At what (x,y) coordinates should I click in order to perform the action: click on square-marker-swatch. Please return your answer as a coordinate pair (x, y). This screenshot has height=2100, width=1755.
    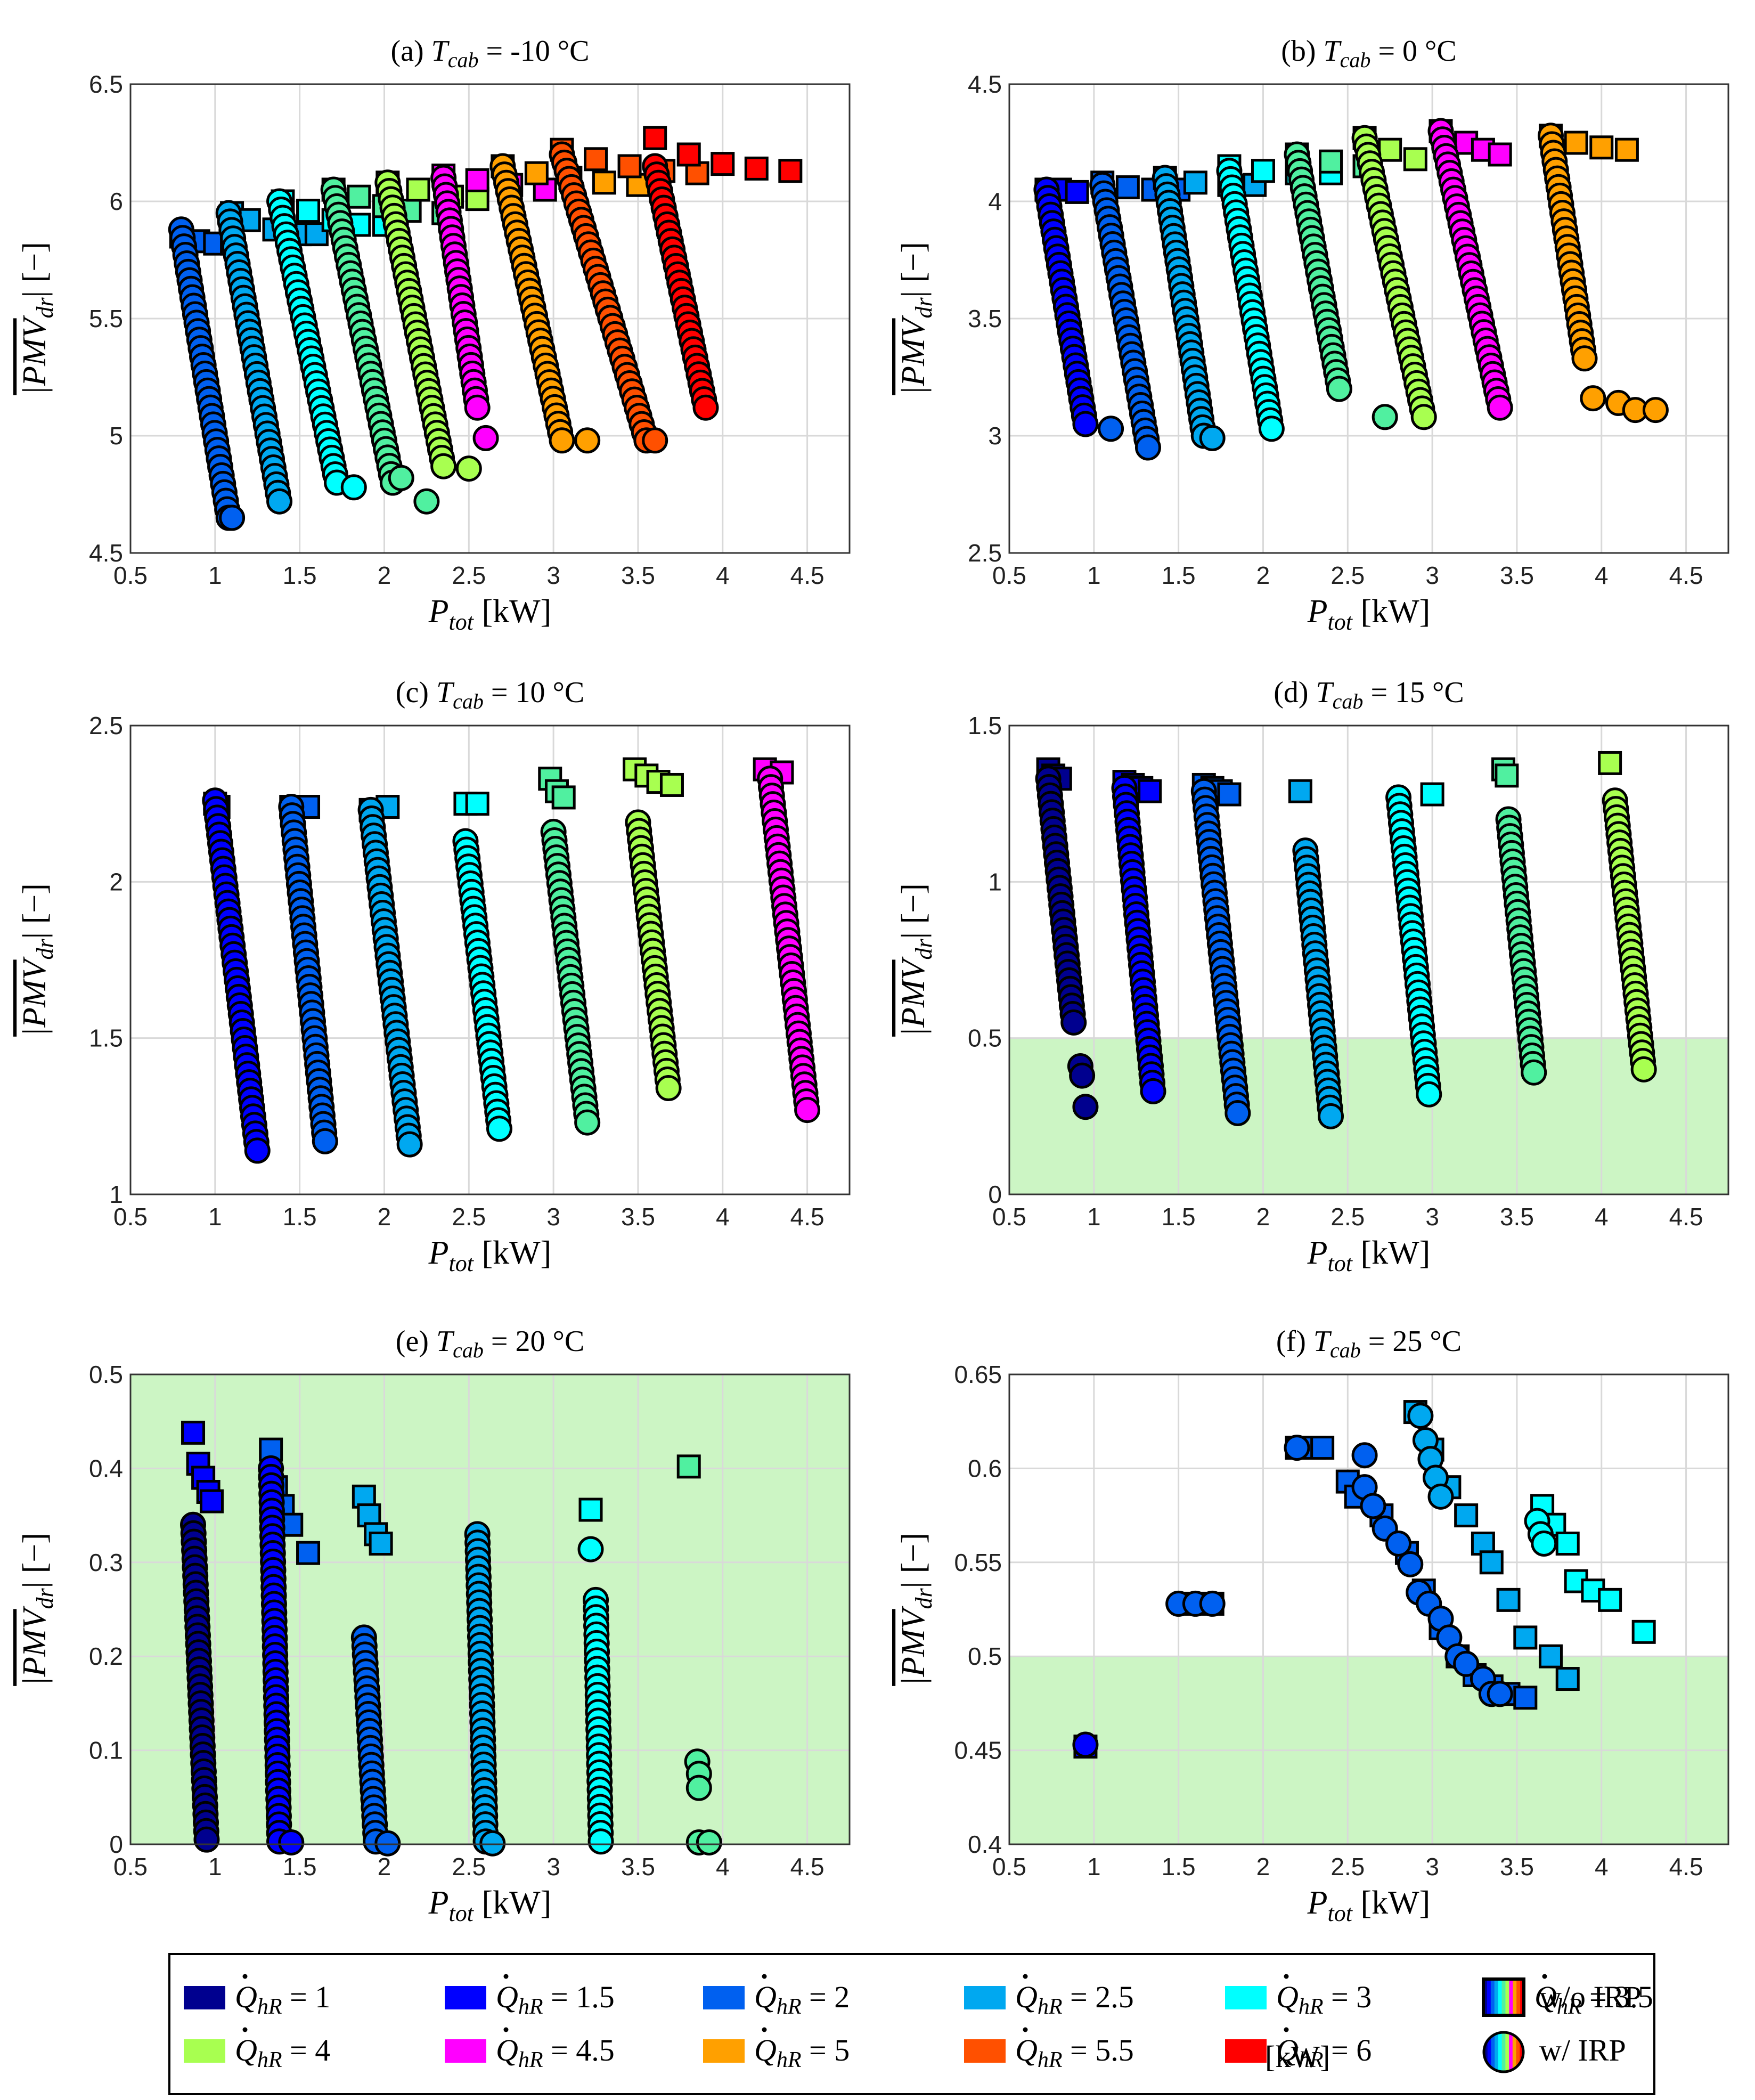
    Looking at the image, I should click on (1503, 1997).